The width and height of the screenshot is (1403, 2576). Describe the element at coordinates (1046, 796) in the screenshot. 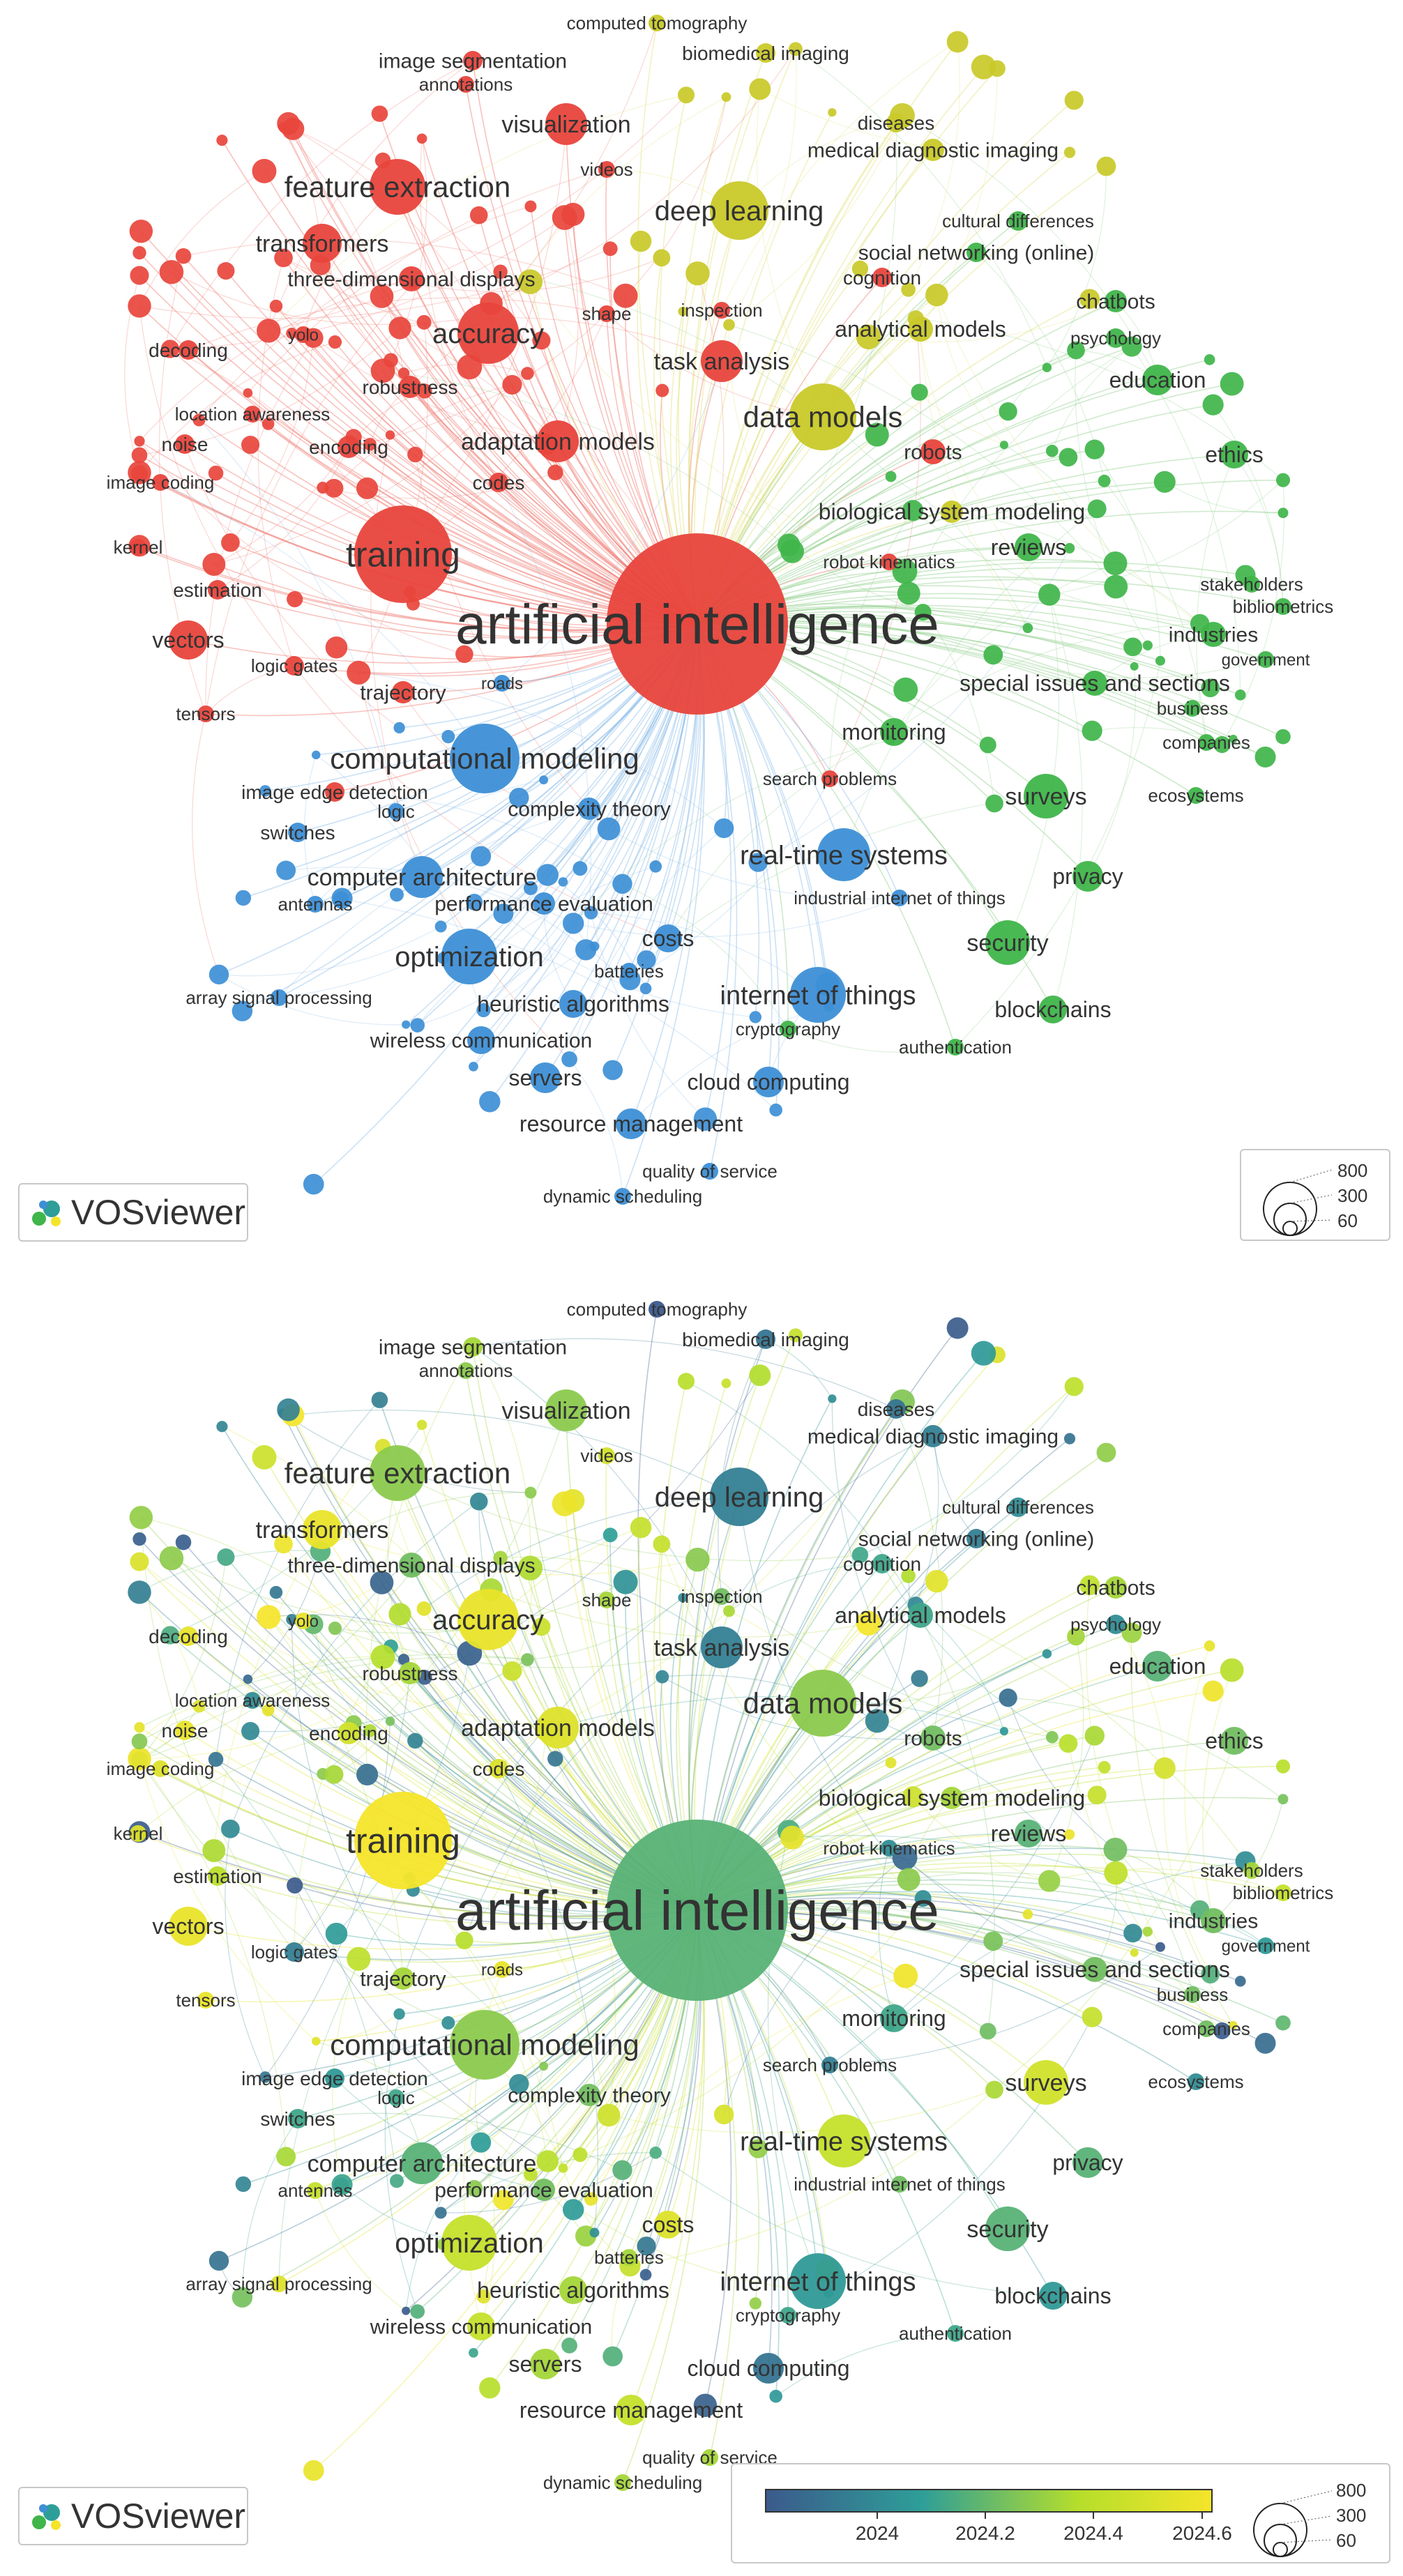

I see `keyword-node-surveys` at that location.